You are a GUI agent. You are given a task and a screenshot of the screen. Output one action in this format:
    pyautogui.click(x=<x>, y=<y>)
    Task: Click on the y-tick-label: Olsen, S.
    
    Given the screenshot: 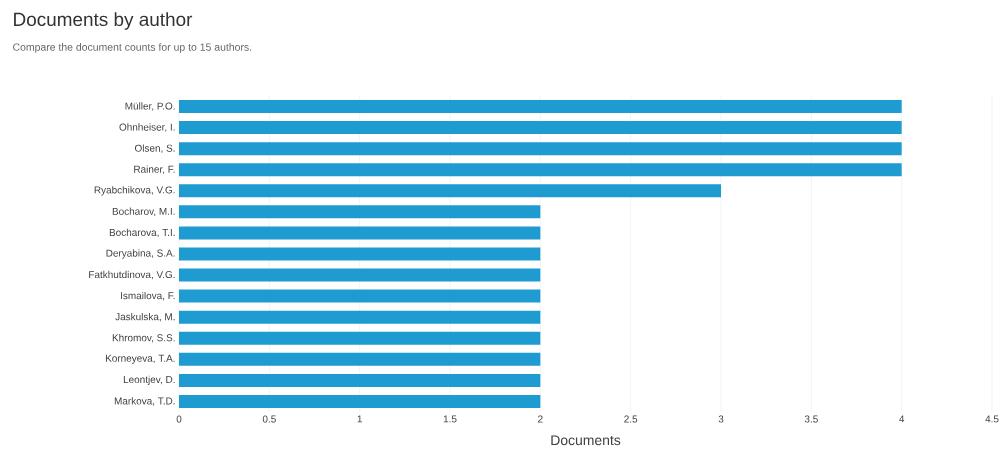 What is the action you would take?
    pyautogui.click(x=154, y=148)
    